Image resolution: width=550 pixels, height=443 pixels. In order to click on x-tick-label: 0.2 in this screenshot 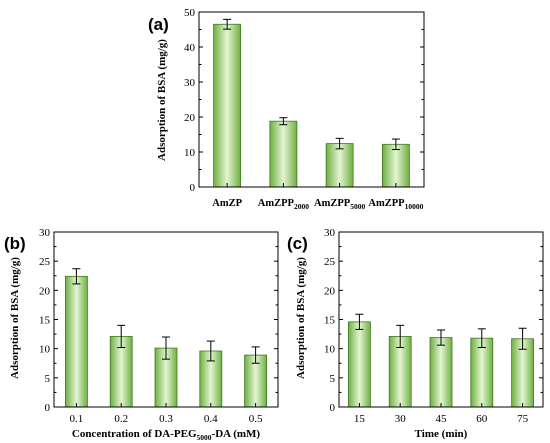, I will do `click(121, 419)`.